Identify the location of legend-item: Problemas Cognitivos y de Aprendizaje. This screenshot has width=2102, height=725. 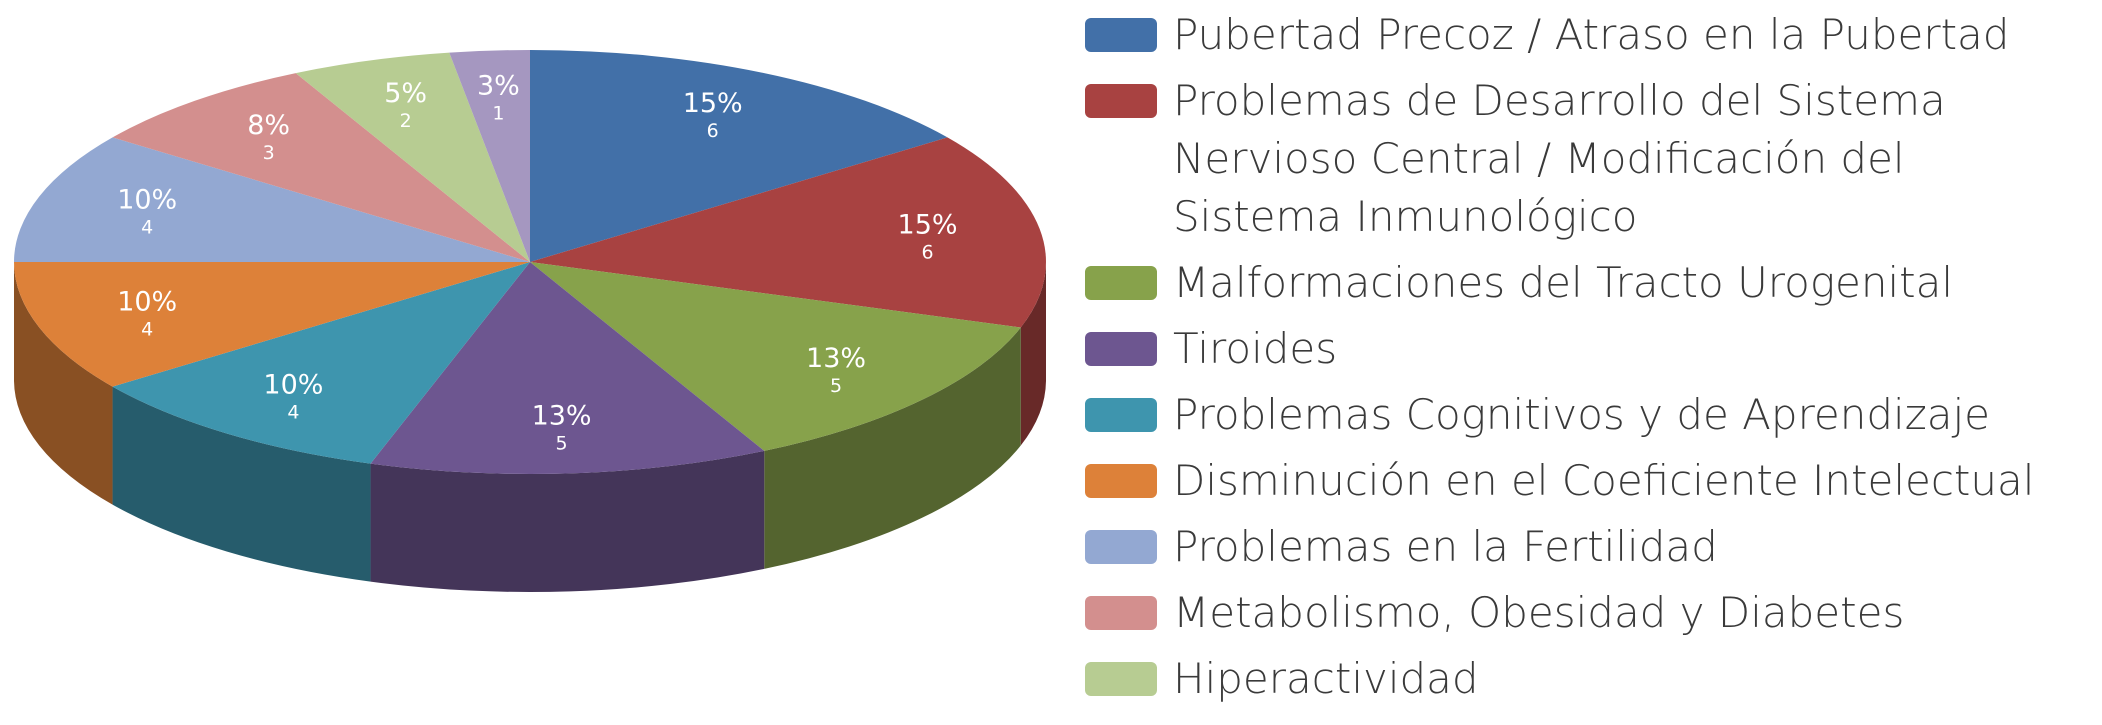
(1590, 415).